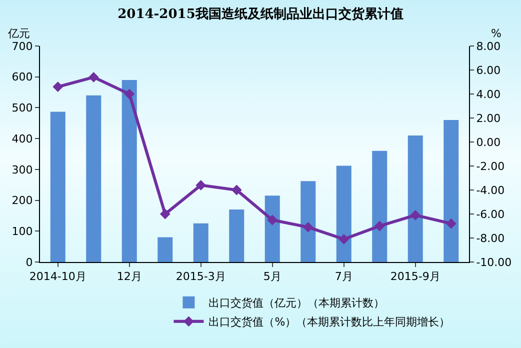 The image size is (521, 348). Describe the element at coordinates (296, 303) in the screenshot. I see `legend-label: 出口交货值（亿元）（本期累计数）` at that location.